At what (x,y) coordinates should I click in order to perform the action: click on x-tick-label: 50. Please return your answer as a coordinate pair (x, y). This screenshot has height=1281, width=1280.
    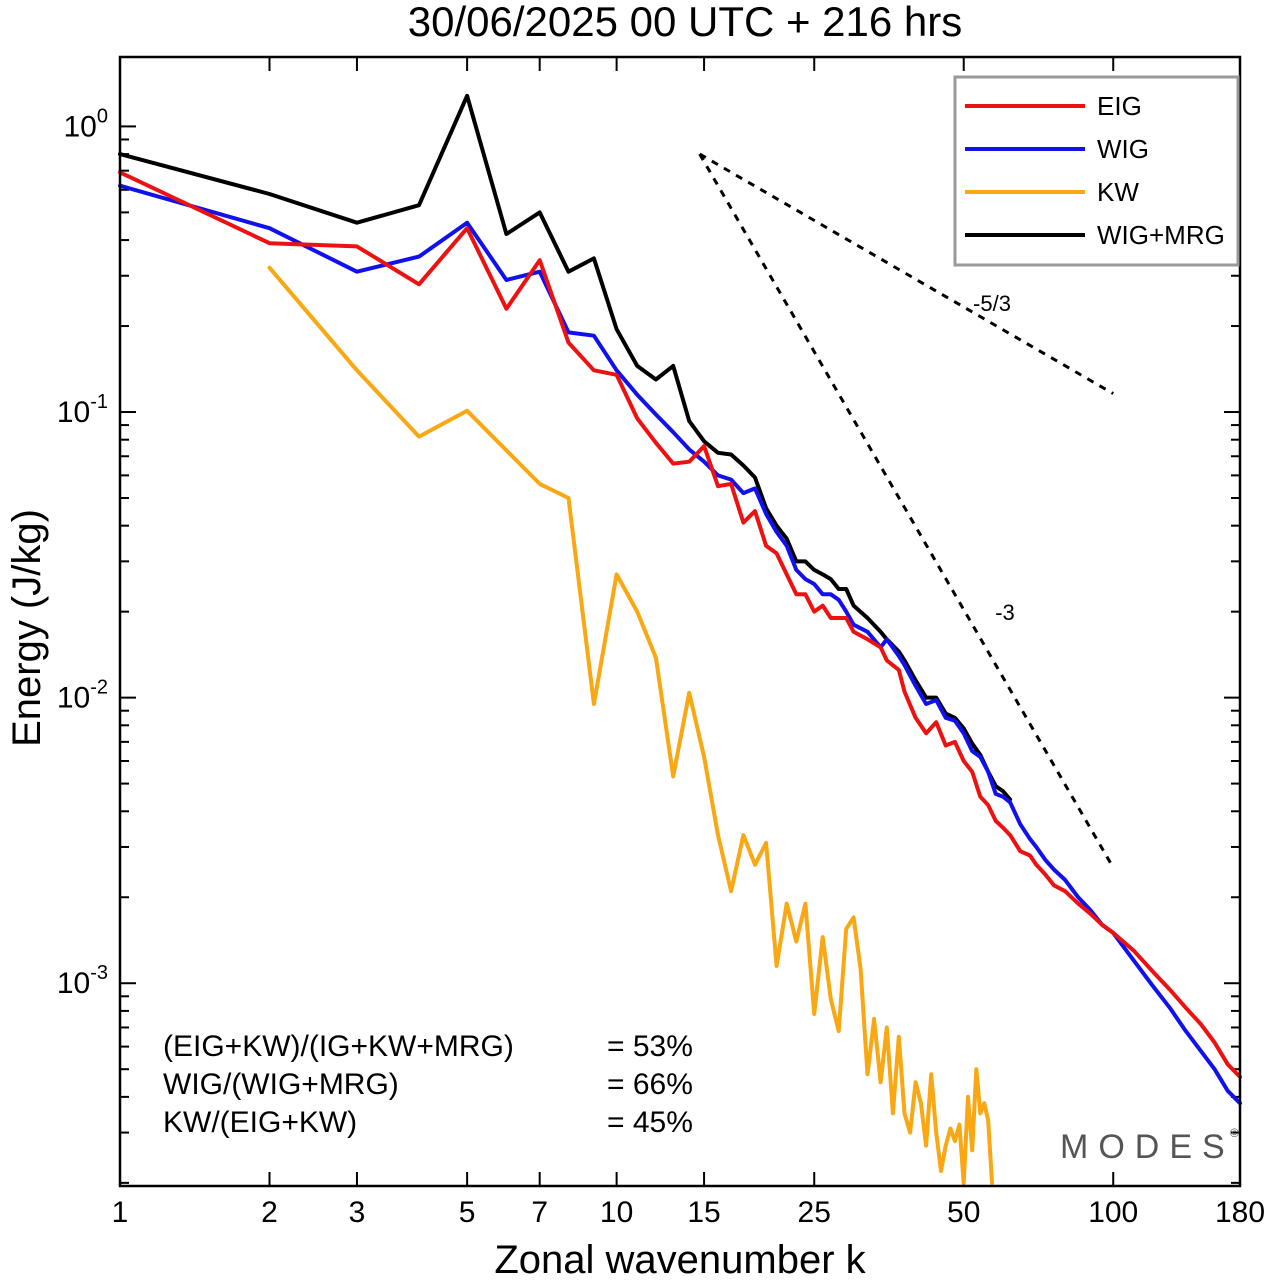
    Looking at the image, I should click on (963, 1212).